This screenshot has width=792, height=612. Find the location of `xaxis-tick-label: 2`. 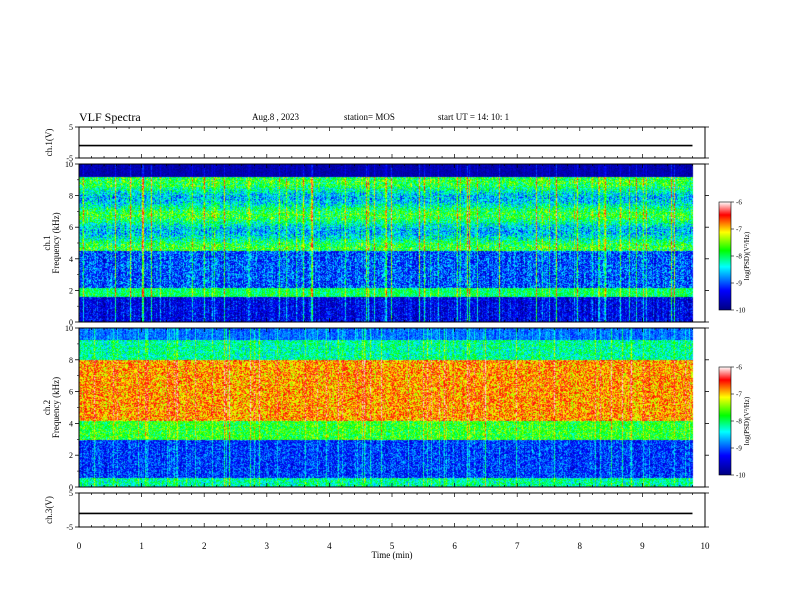

xaxis-tick-label: 2 is located at coordinates (204, 546).